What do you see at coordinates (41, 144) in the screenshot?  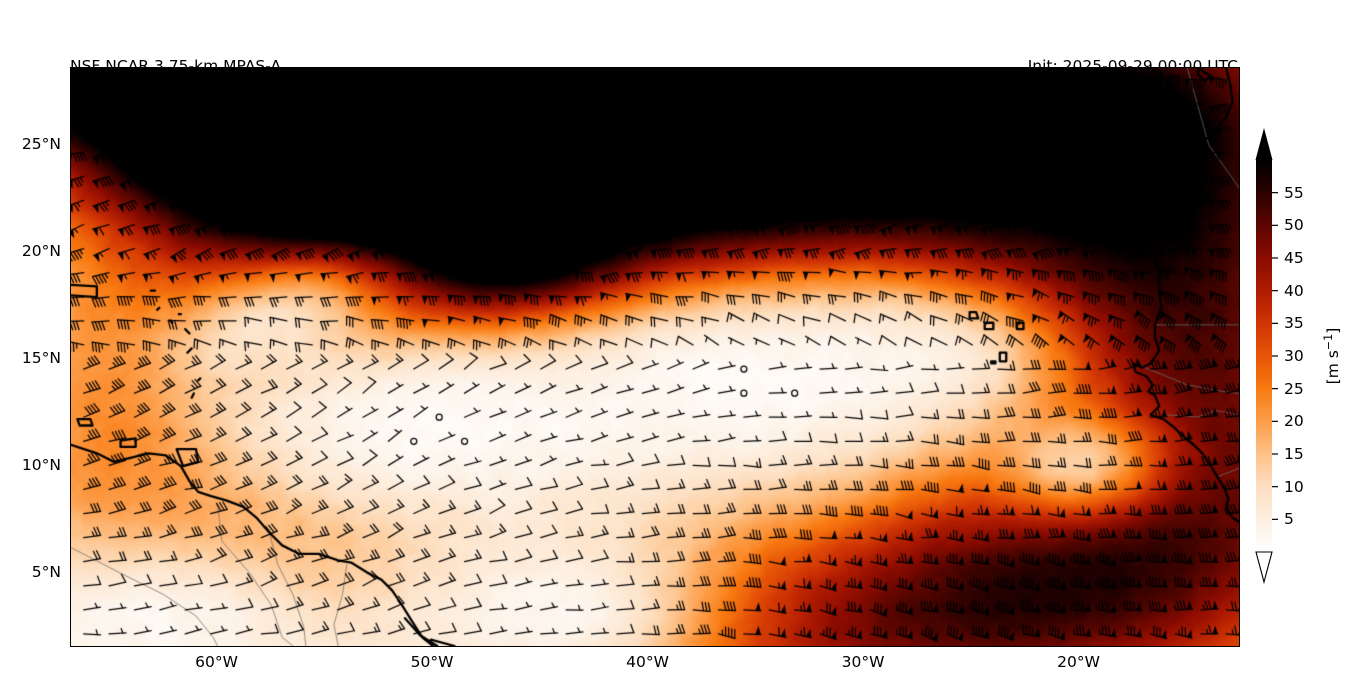 I see `y-tick-label: 25°N` at bounding box center [41, 144].